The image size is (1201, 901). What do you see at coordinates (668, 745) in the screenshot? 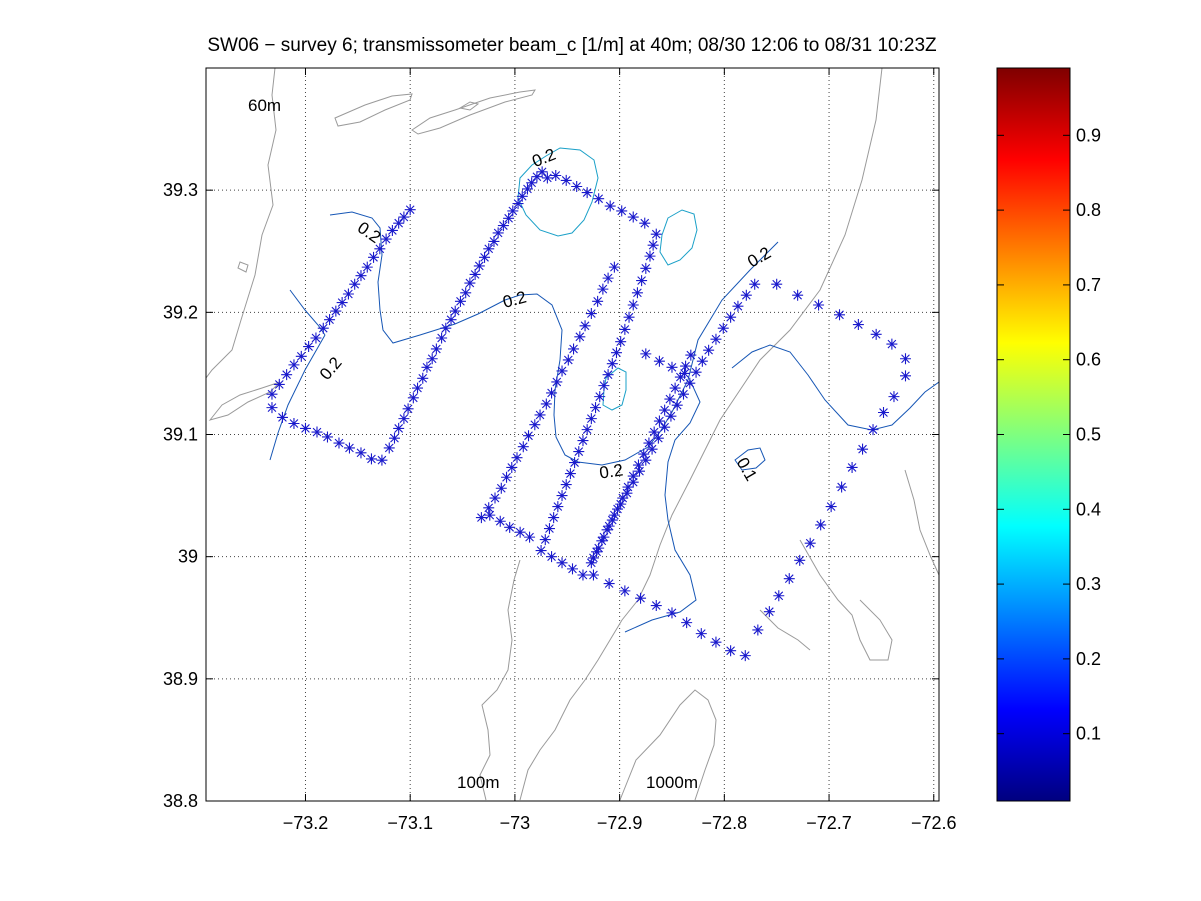
I see `canyon-contour` at bounding box center [668, 745].